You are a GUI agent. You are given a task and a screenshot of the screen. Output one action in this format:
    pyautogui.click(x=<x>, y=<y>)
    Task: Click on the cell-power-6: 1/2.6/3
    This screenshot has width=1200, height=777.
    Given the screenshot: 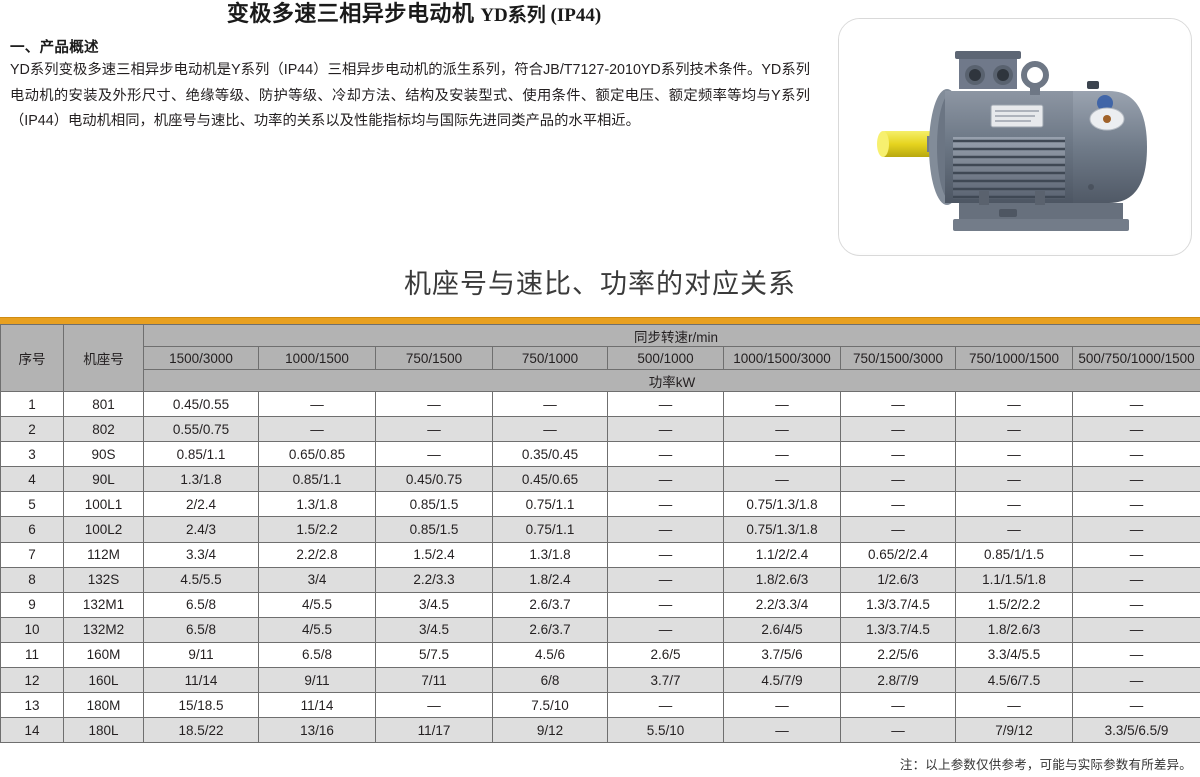 What is the action you would take?
    pyautogui.click(x=898, y=579)
    